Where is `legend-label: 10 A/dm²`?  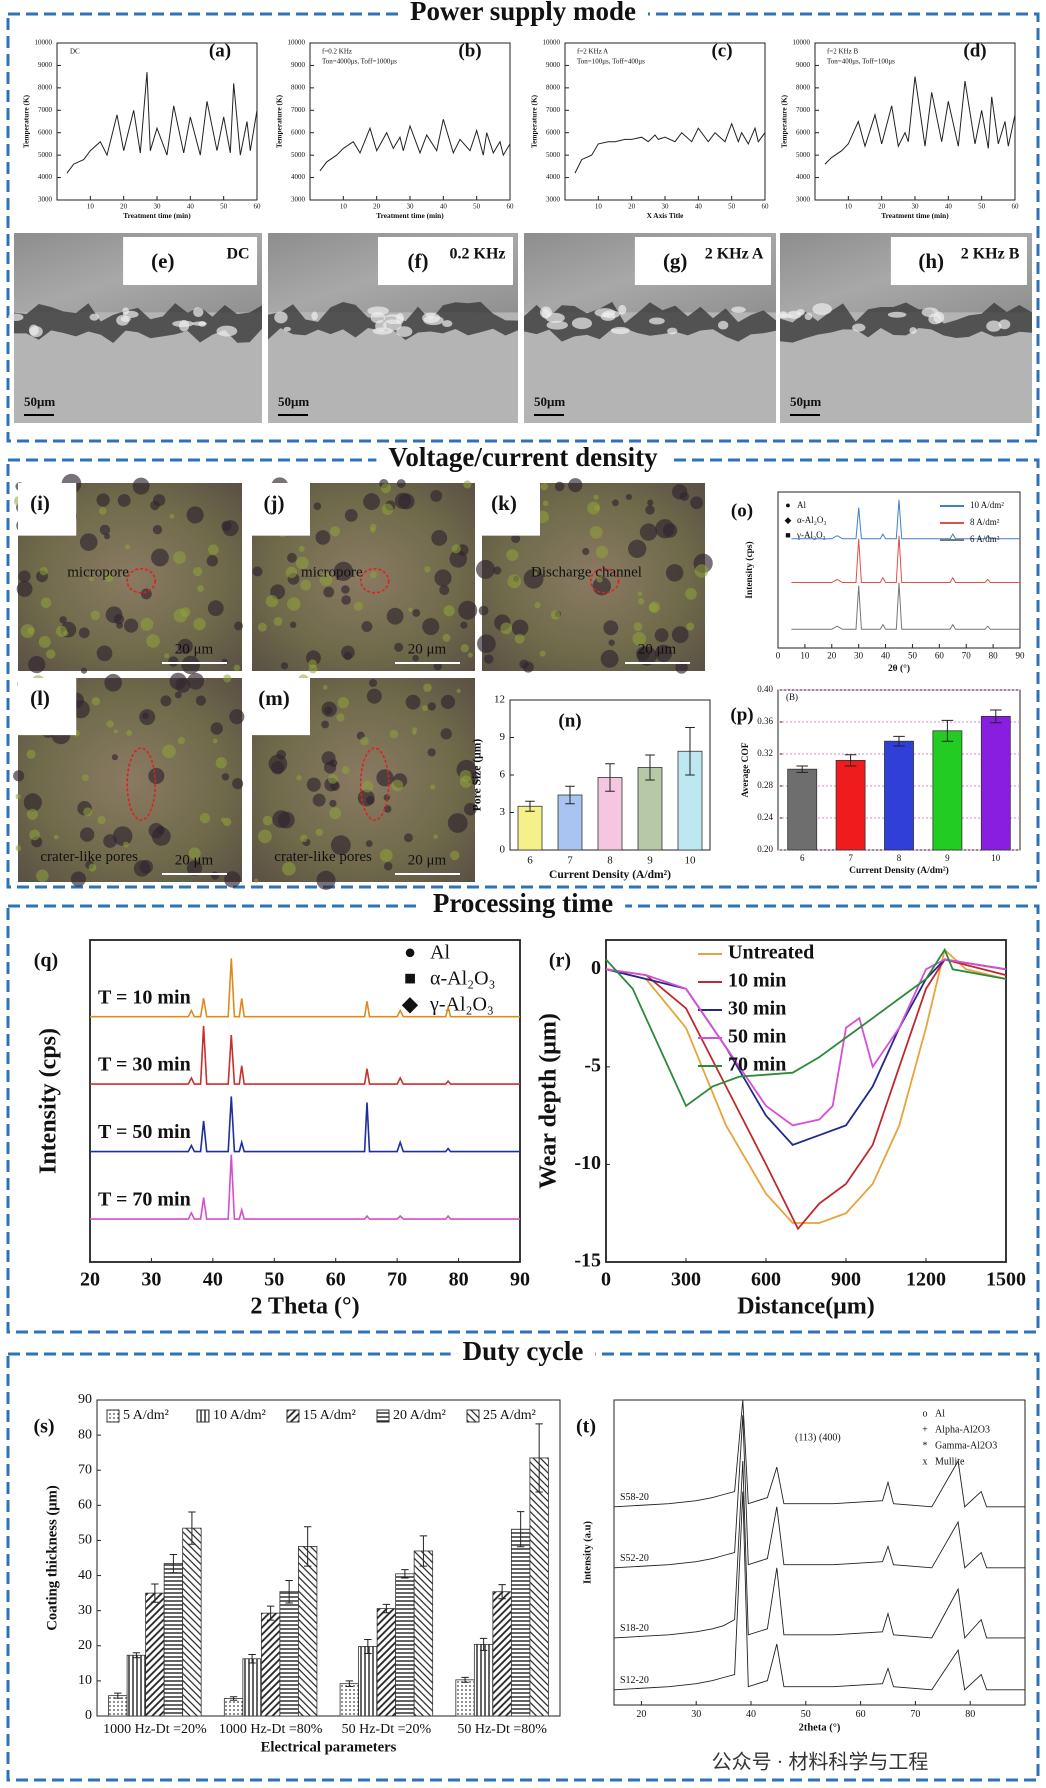 legend-label: 10 A/dm² is located at coordinates (239, 1415).